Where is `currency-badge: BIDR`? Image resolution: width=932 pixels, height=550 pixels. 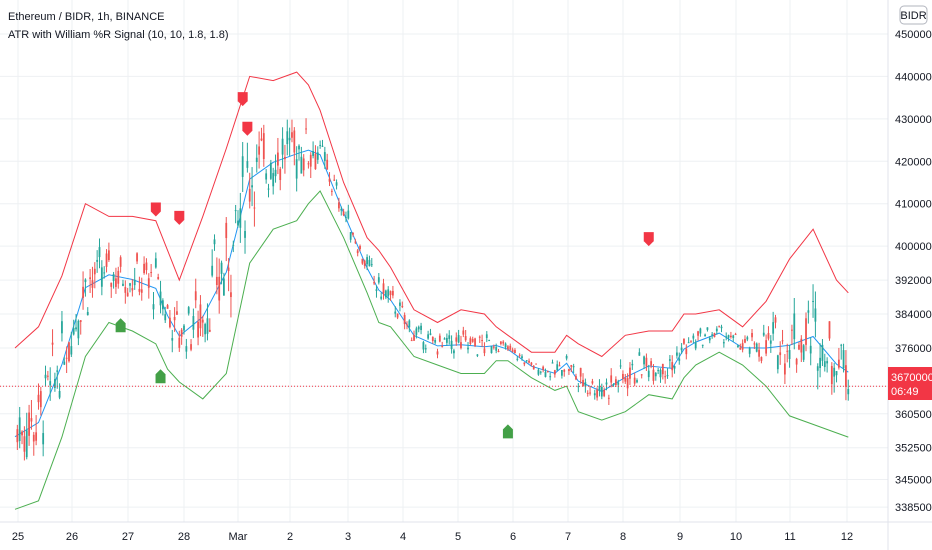
currency-badge: BIDR is located at coordinates (913, 15).